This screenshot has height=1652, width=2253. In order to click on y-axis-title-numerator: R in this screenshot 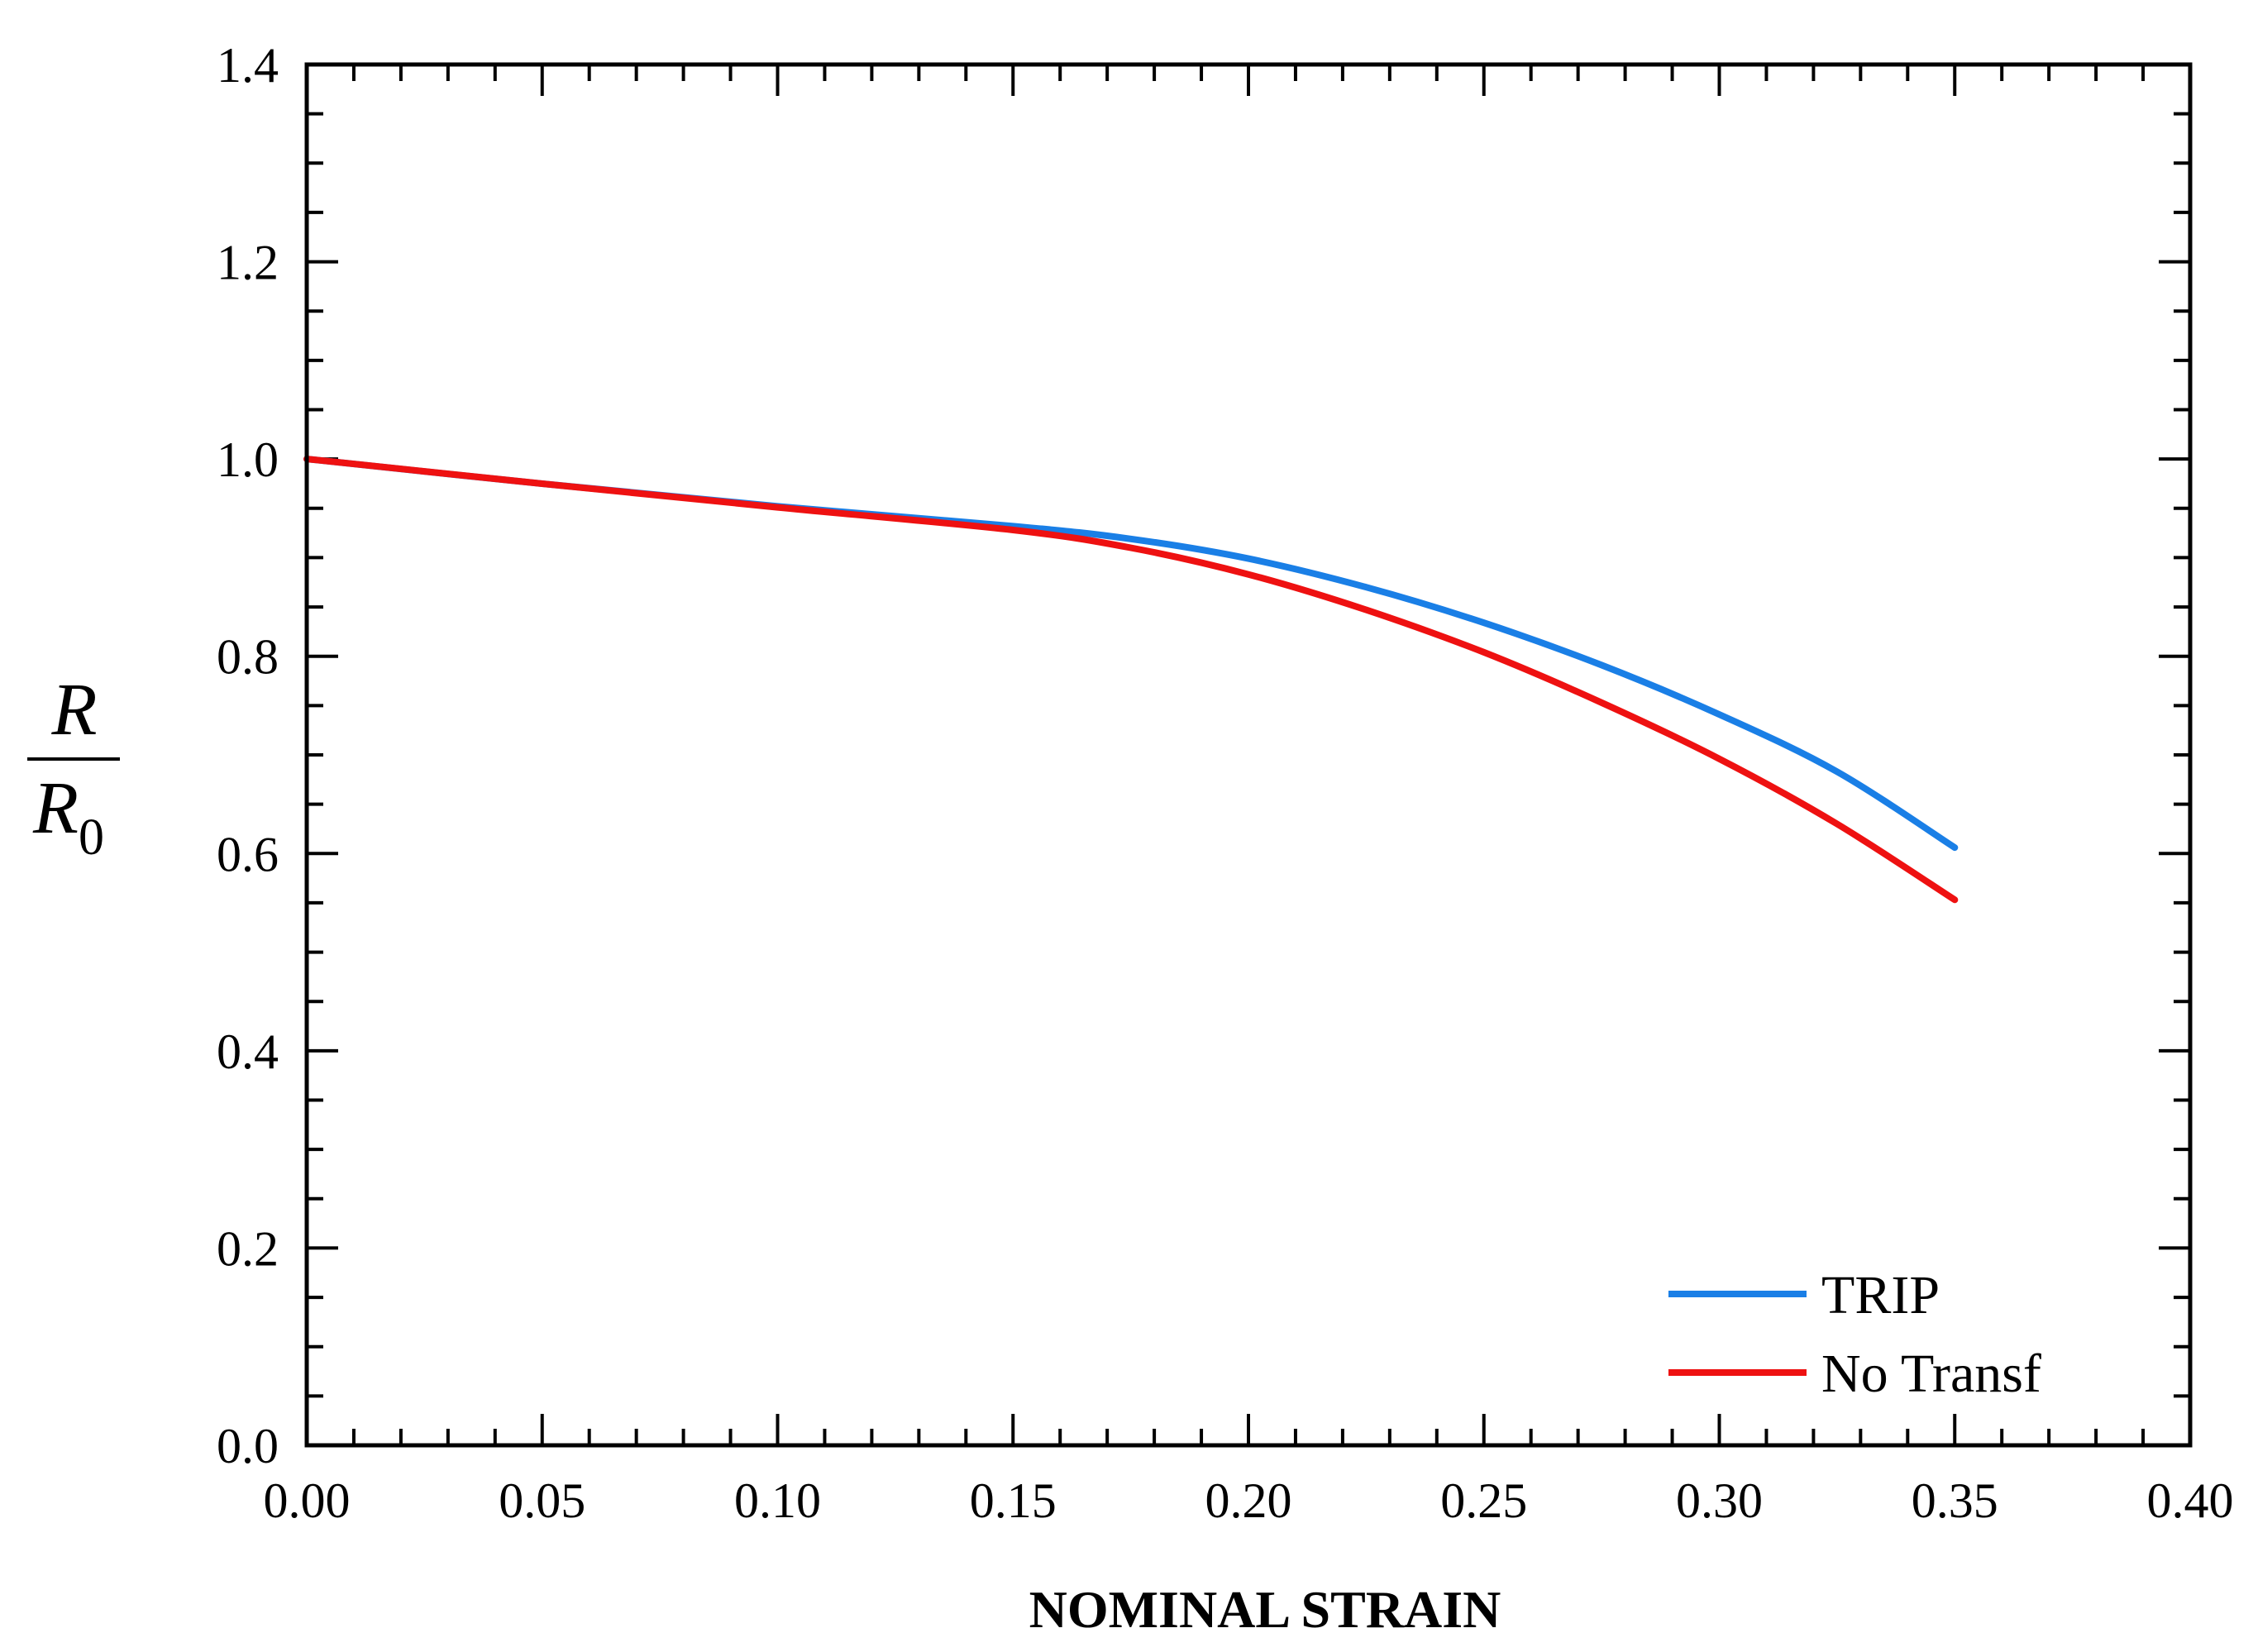, I will do `click(74, 710)`.